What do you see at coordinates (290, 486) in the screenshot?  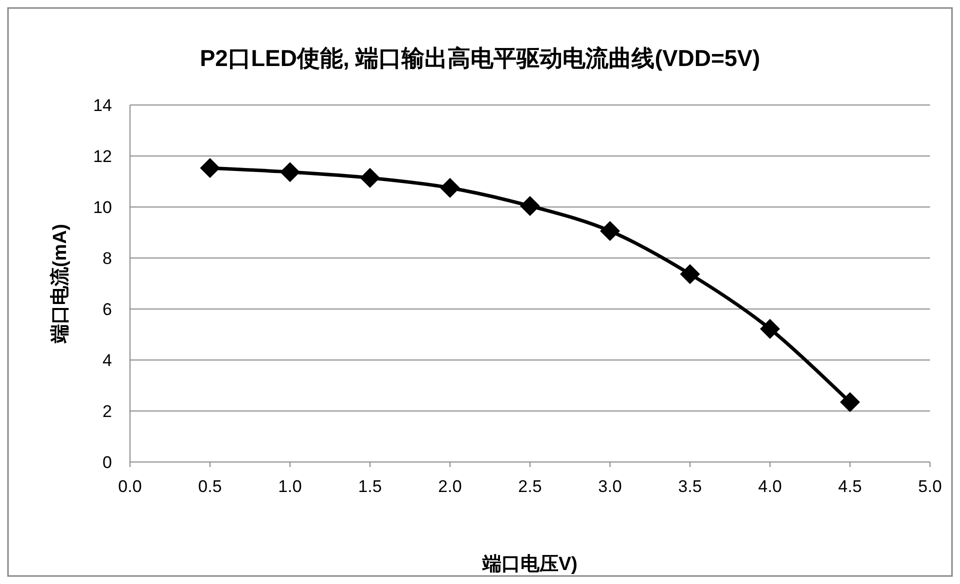 I see `x-tick-label: 1.0` at bounding box center [290, 486].